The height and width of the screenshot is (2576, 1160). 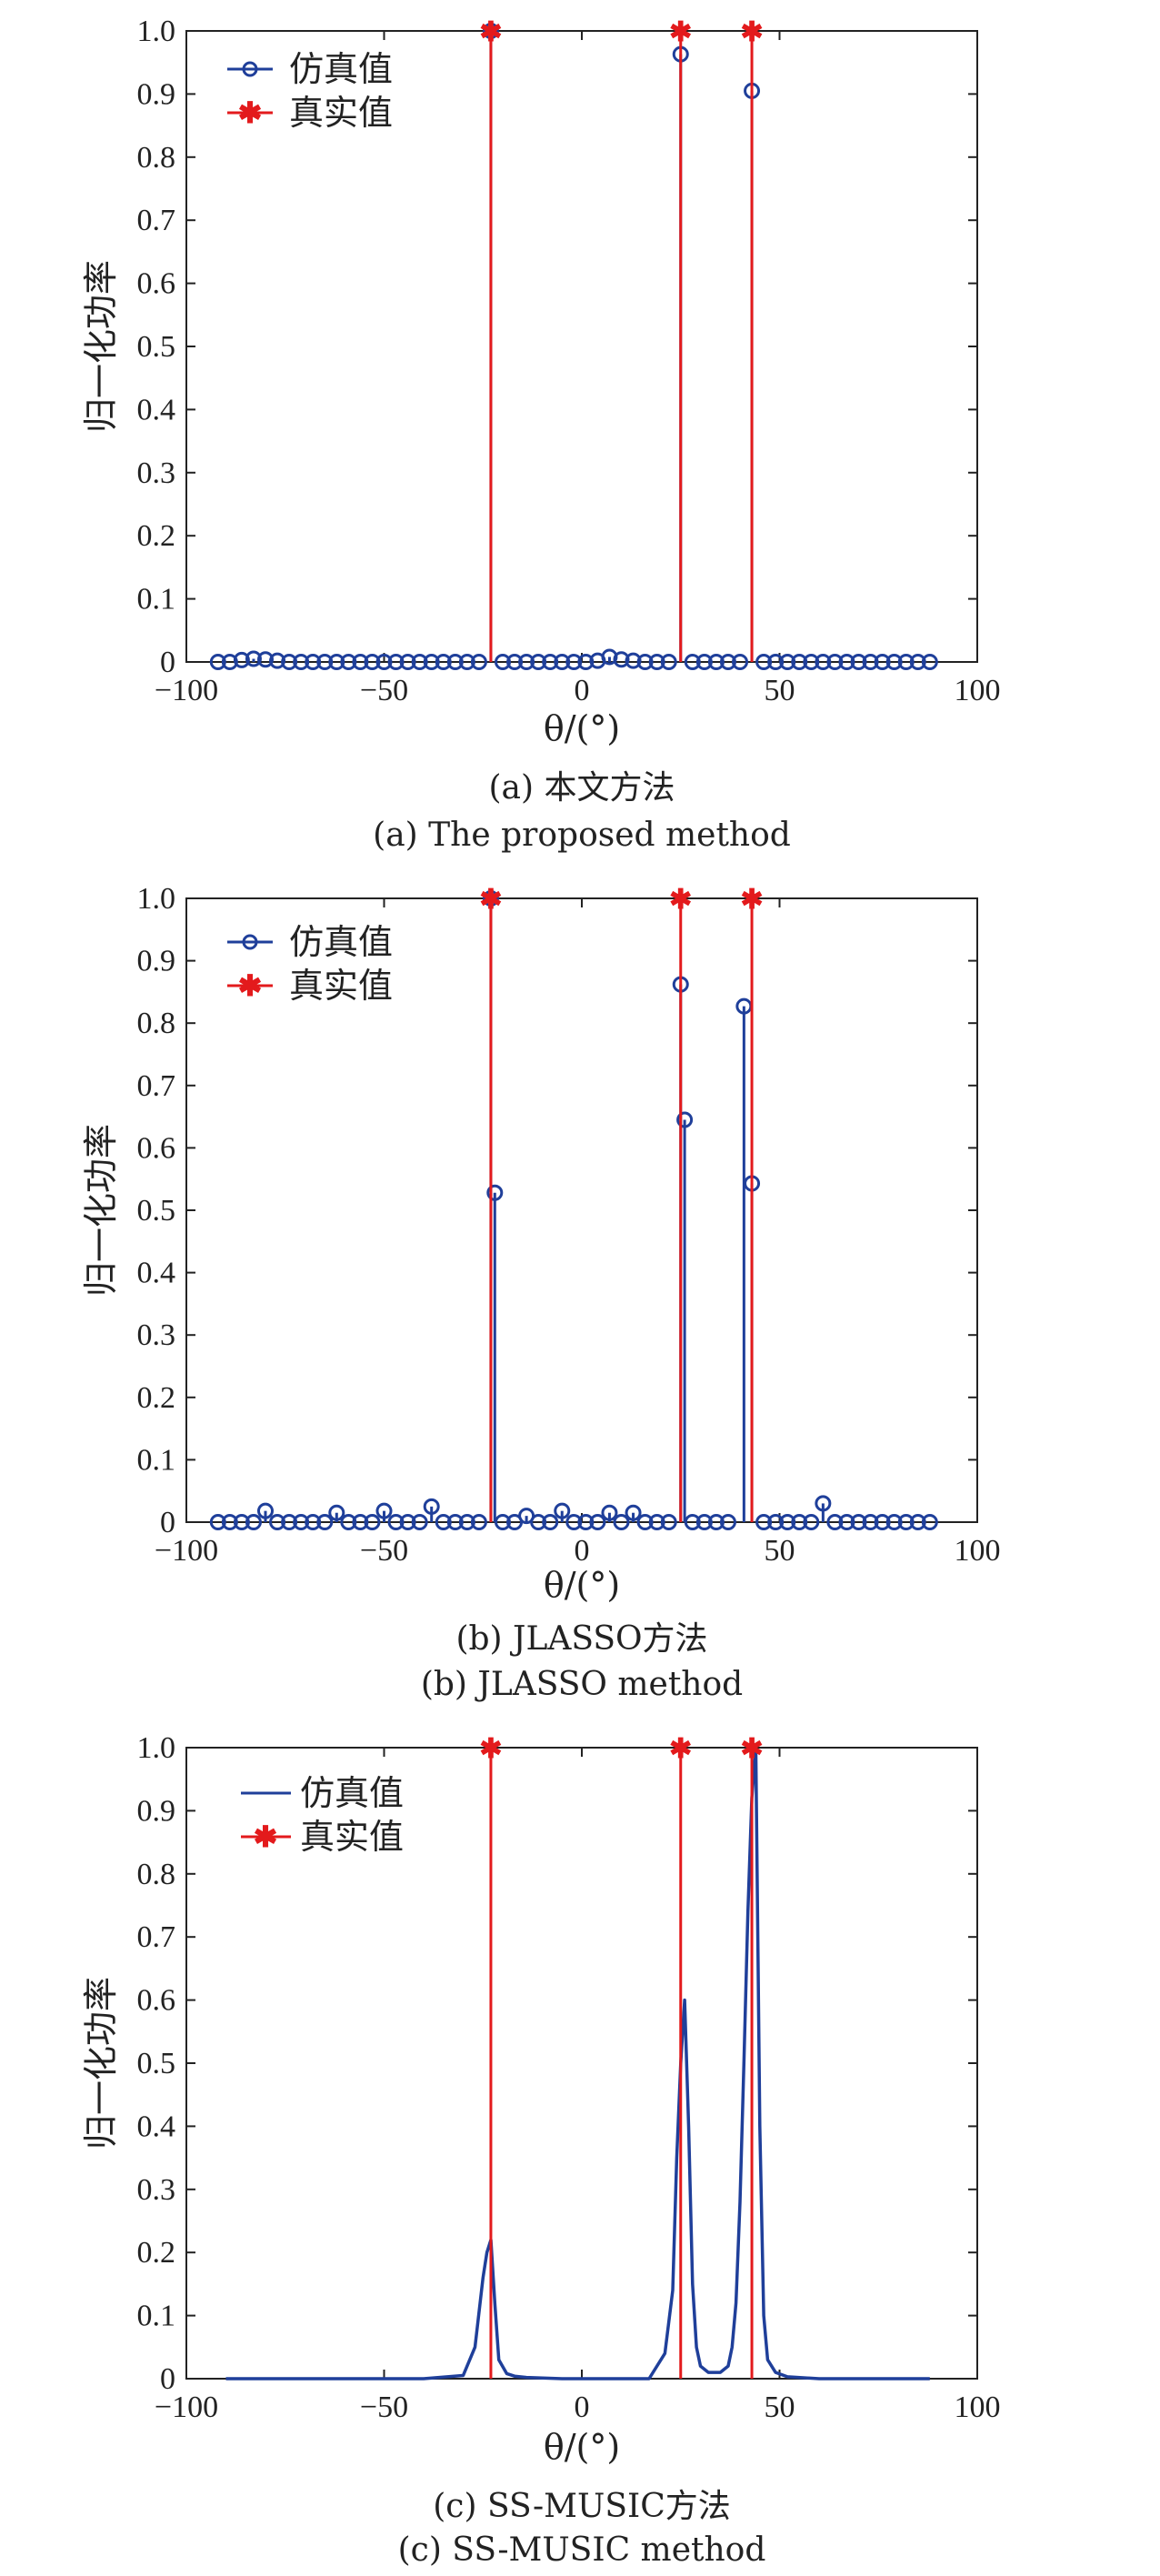 I want to click on x-tick-label: −100, so click(x=186, y=690).